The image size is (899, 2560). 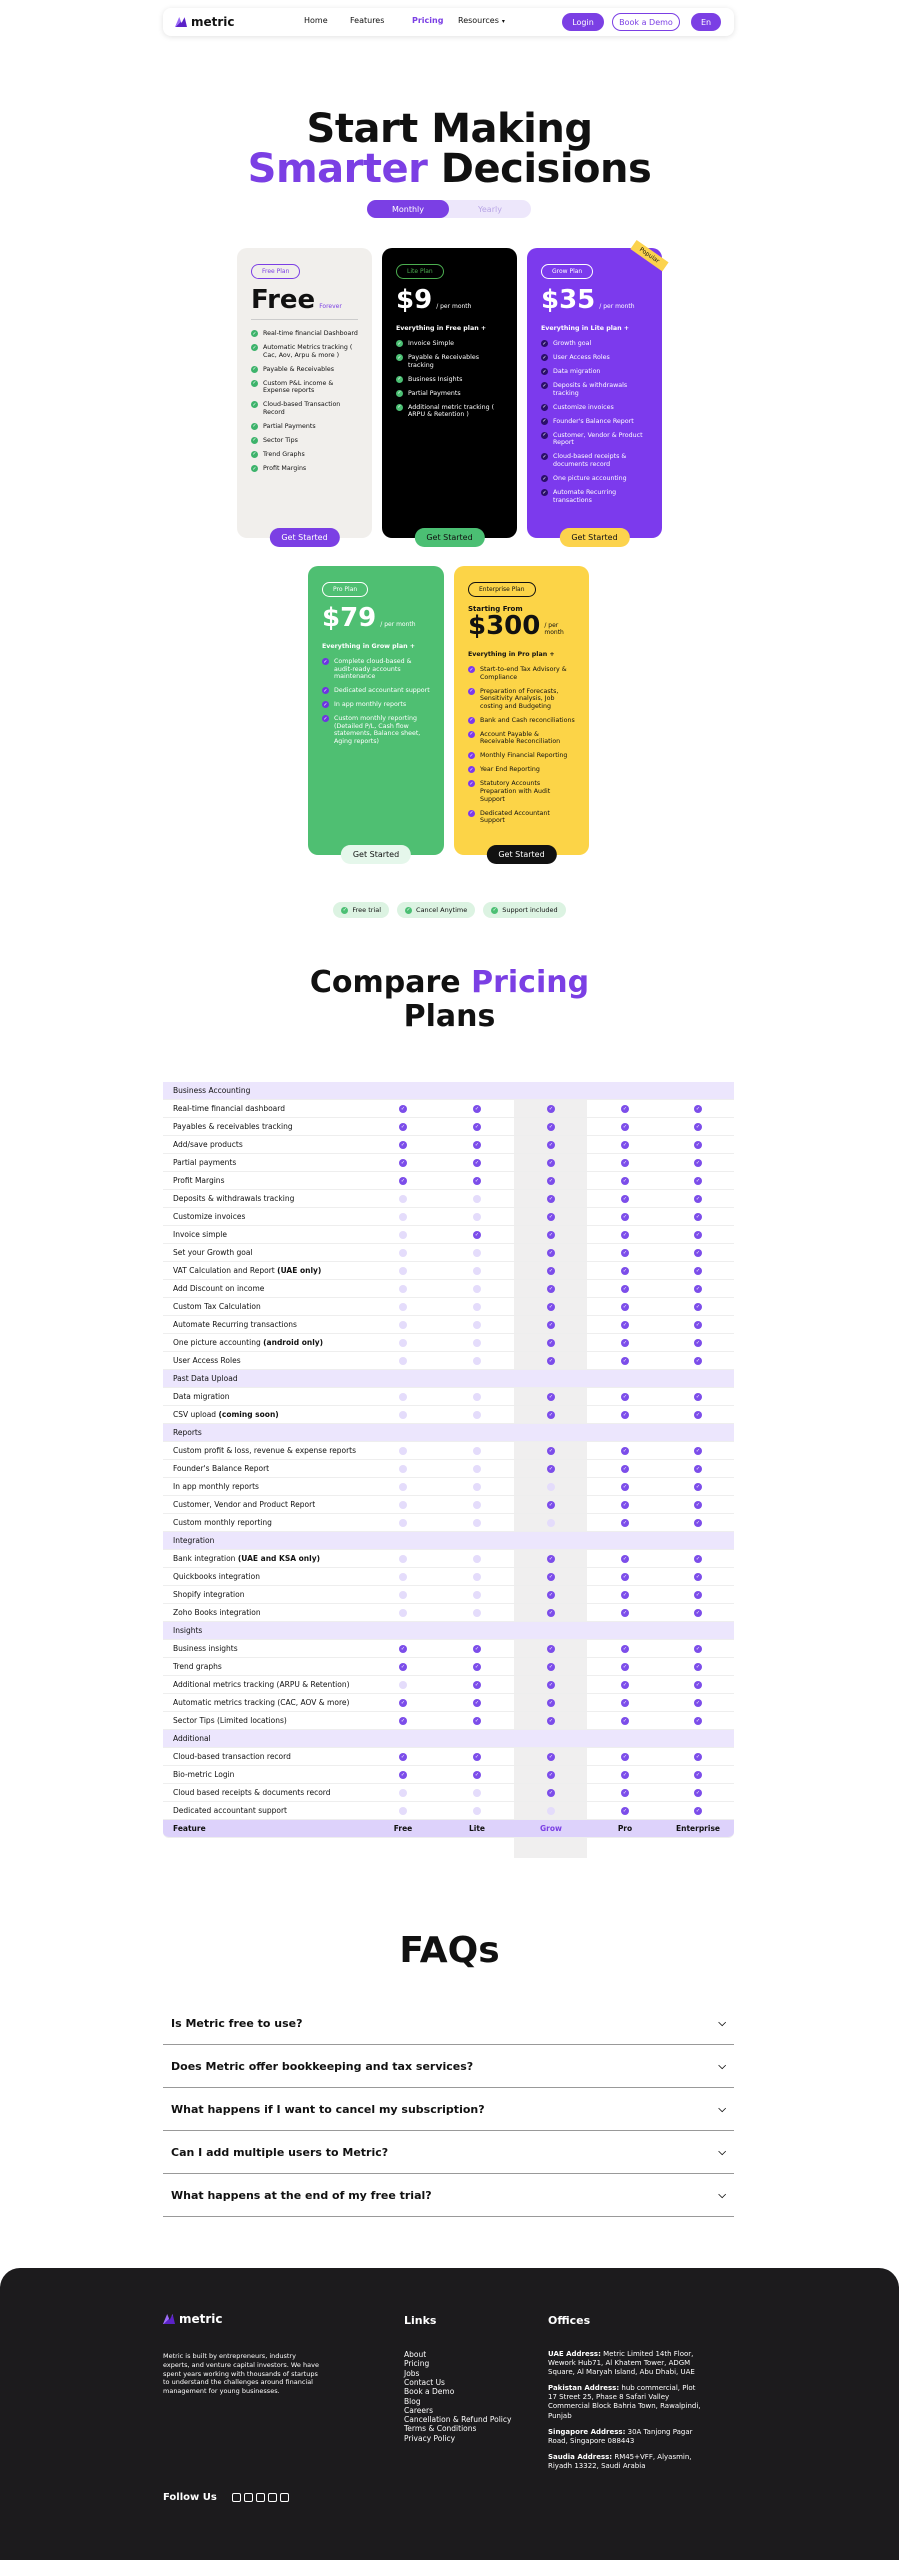 I want to click on office-address: 30A Tanjong Pagar Road, Singapore 088443, so click(x=620, y=2436).